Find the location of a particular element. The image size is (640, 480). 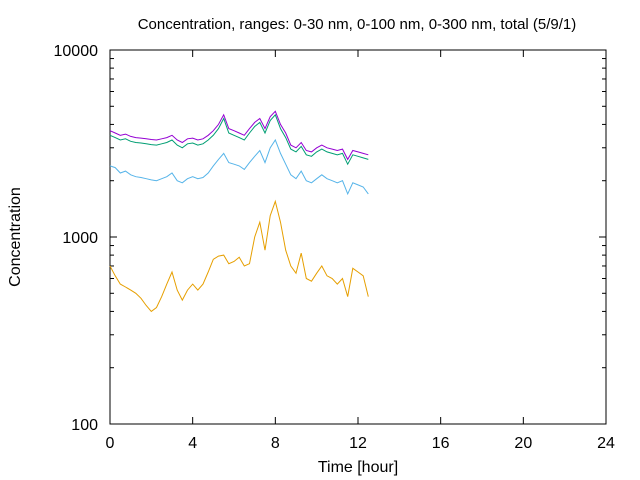

x-tick-label: 0 is located at coordinates (110, 443).